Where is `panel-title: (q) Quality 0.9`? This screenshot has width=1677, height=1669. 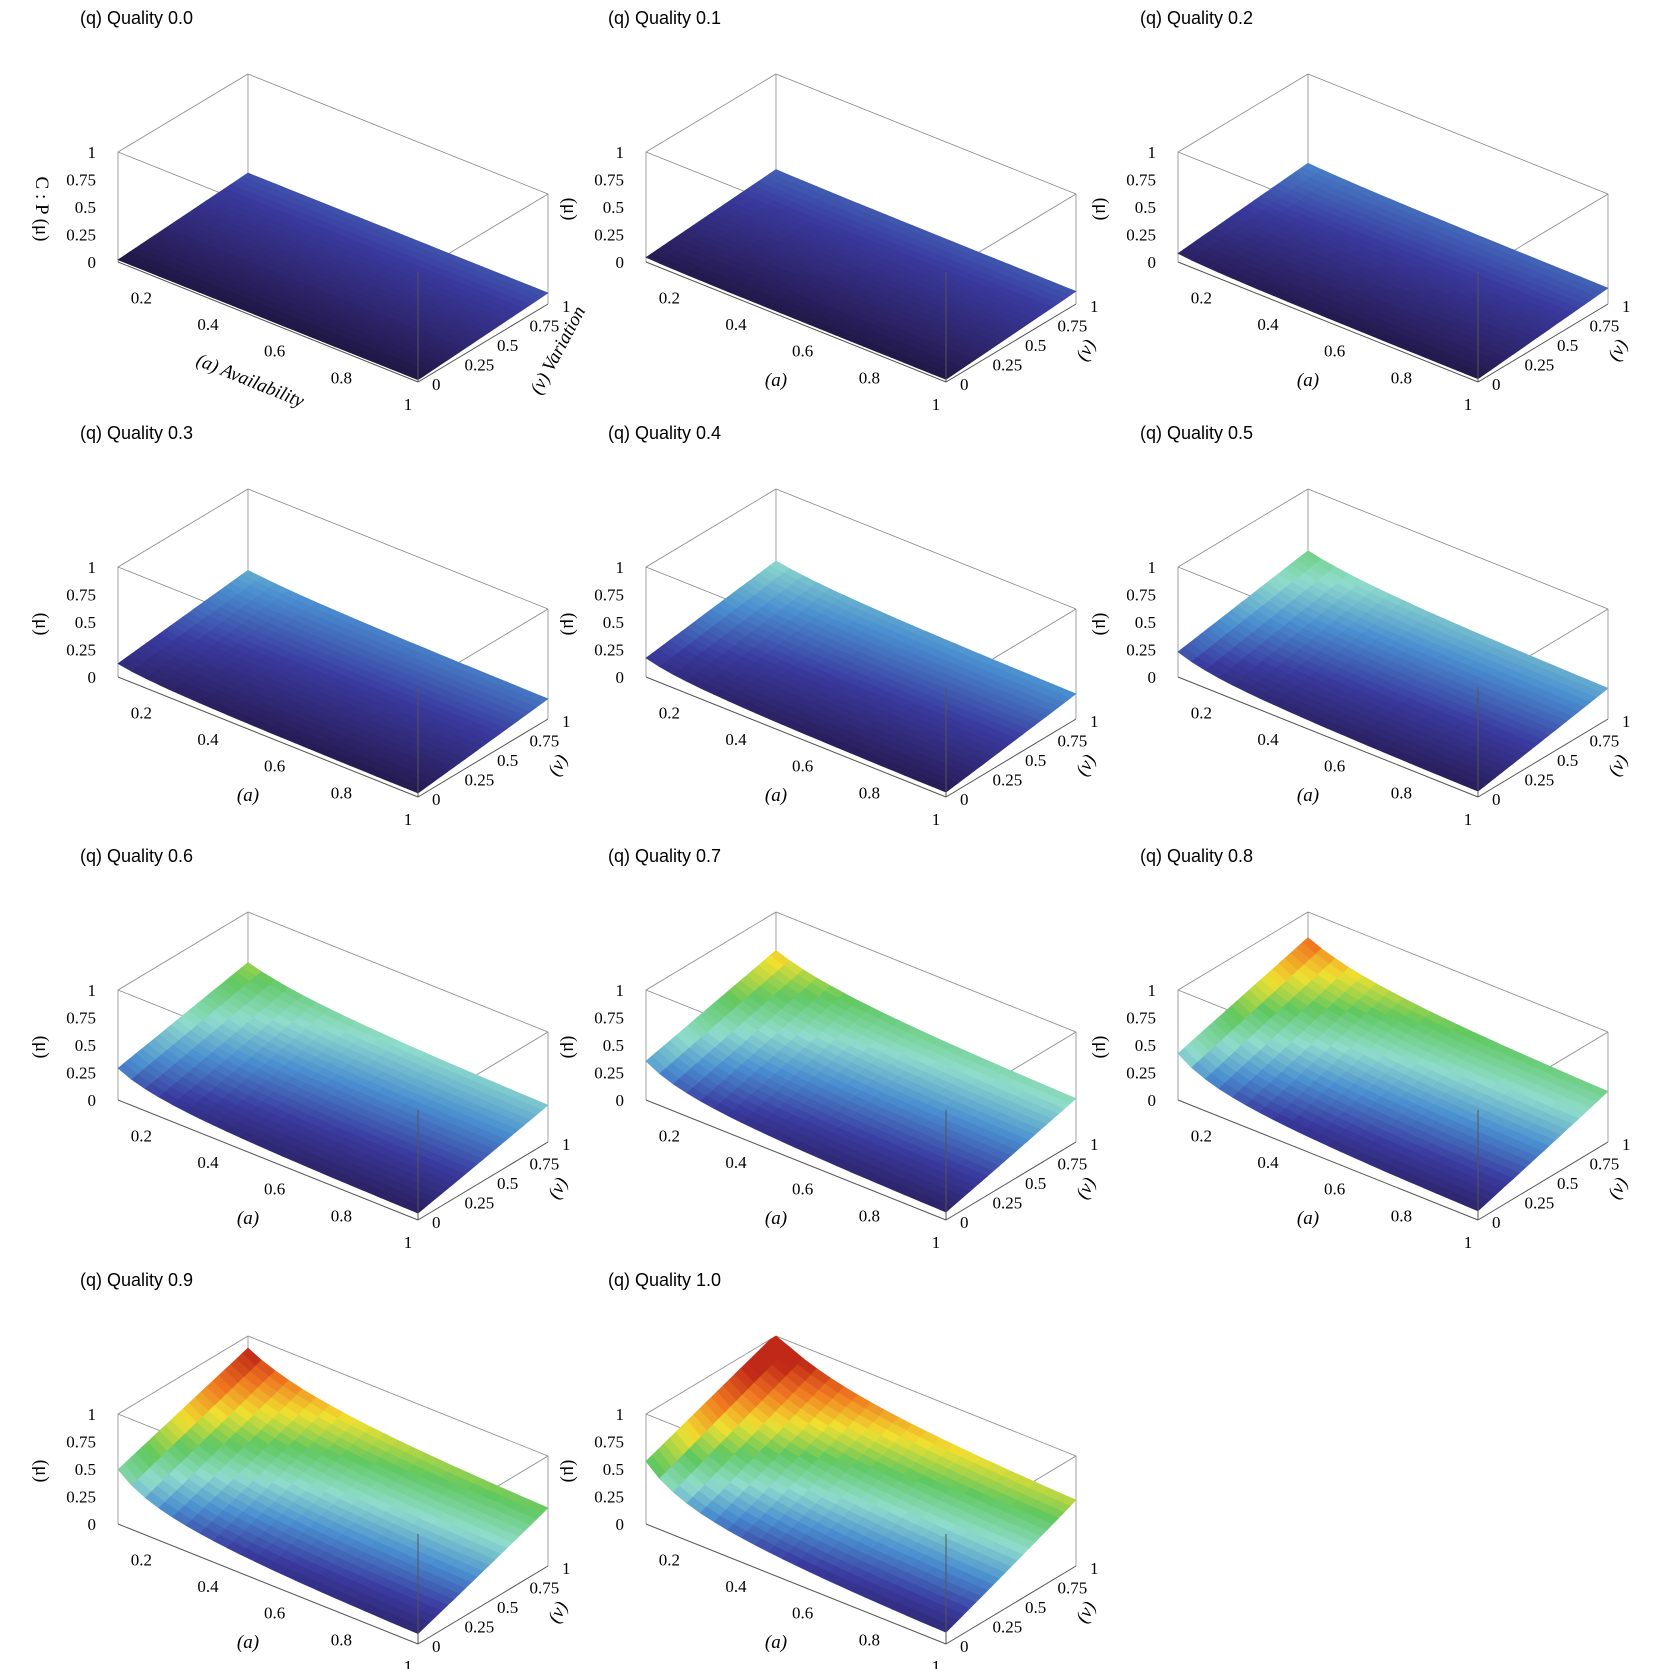
panel-title: (q) Quality 0.9 is located at coordinates (136, 1280).